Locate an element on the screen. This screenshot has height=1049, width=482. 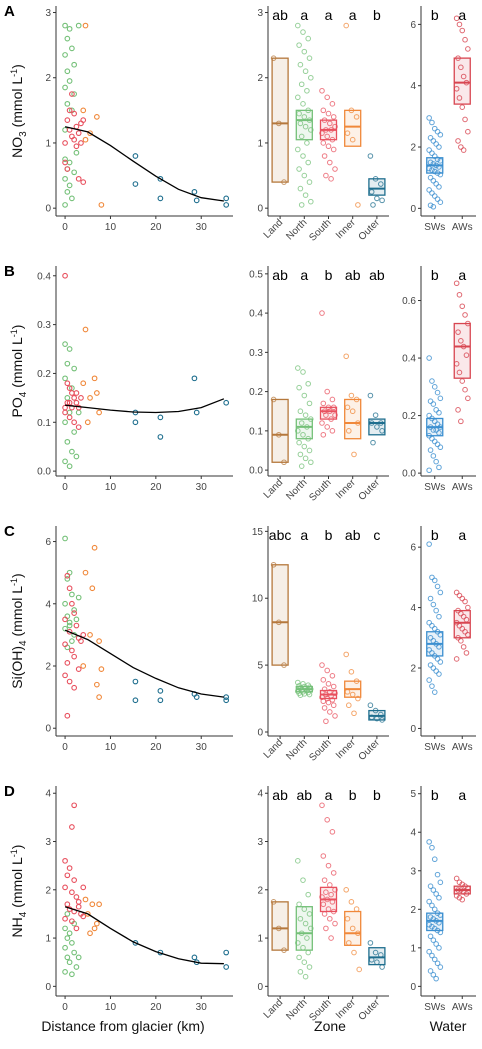
zone-category-label: Outer is located at coordinates (370, 750).